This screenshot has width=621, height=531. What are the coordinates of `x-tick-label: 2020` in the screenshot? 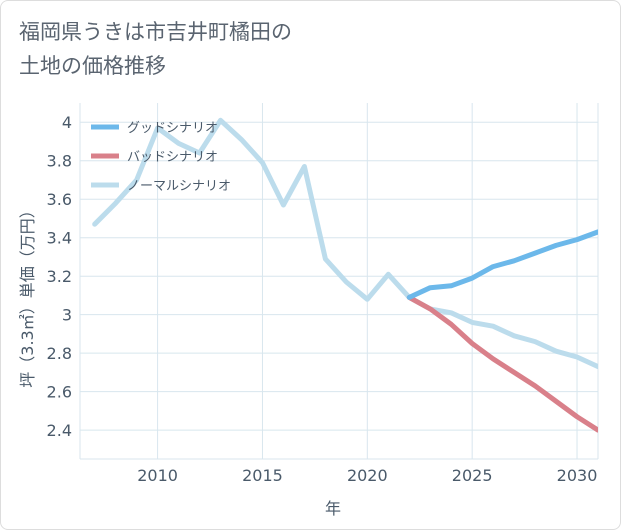 It's located at (367, 475).